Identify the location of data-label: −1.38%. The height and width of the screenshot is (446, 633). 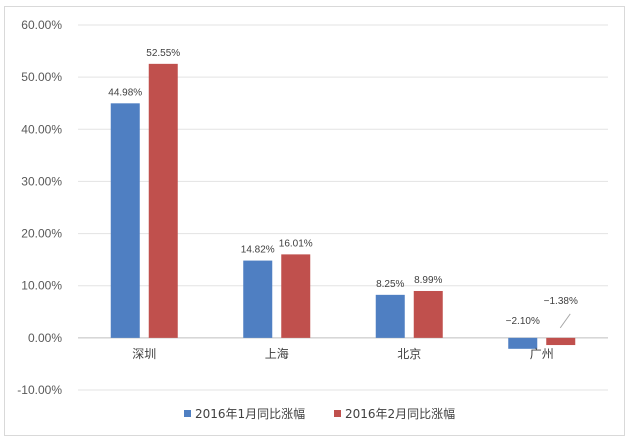
(561, 301).